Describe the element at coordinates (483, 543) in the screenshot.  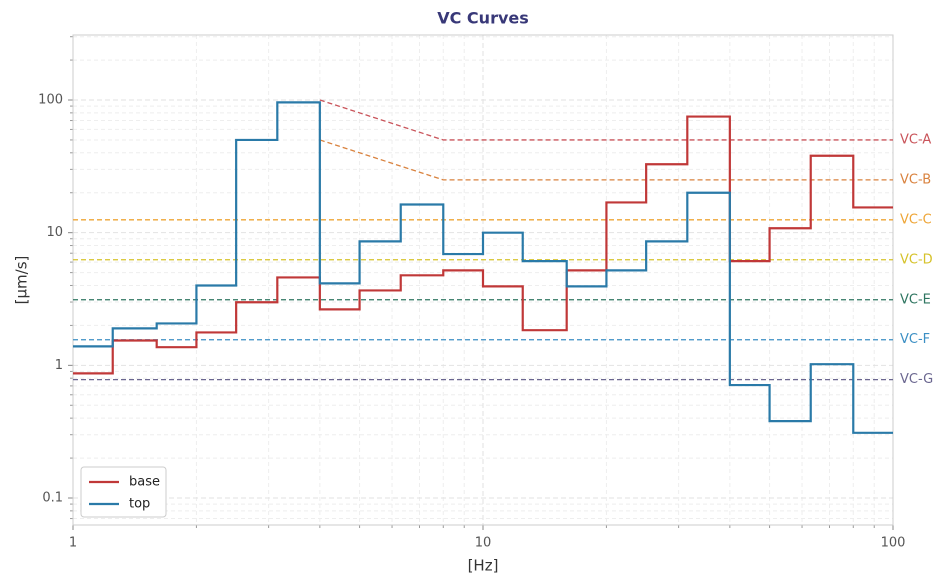
I see `x-tick-label: 10` at that location.